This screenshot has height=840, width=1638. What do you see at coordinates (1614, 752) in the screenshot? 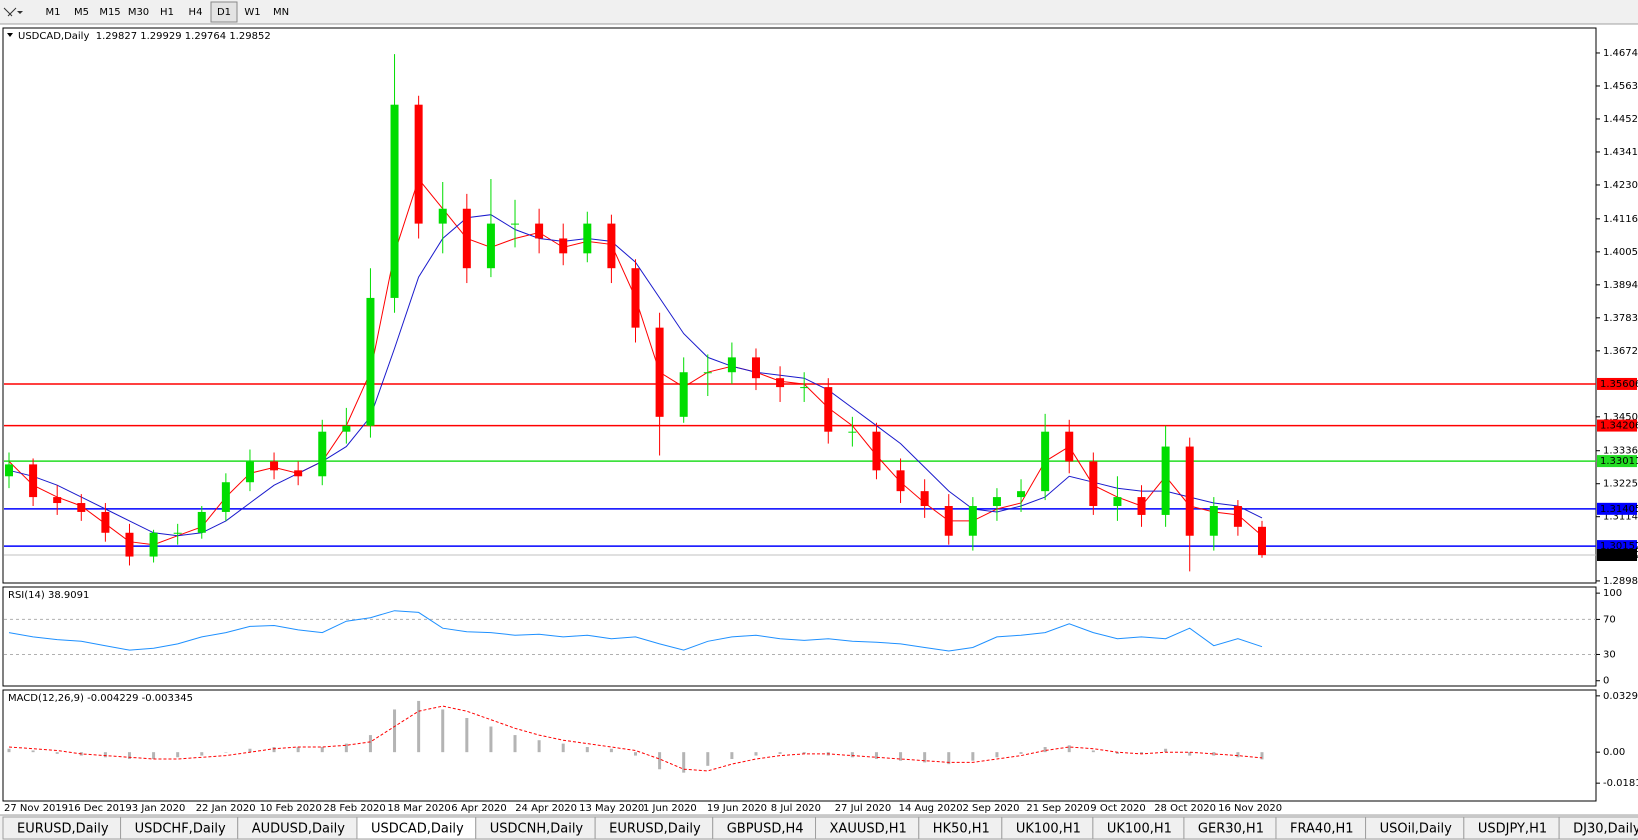
I see `y-tick-label: 0.00` at bounding box center [1614, 752].